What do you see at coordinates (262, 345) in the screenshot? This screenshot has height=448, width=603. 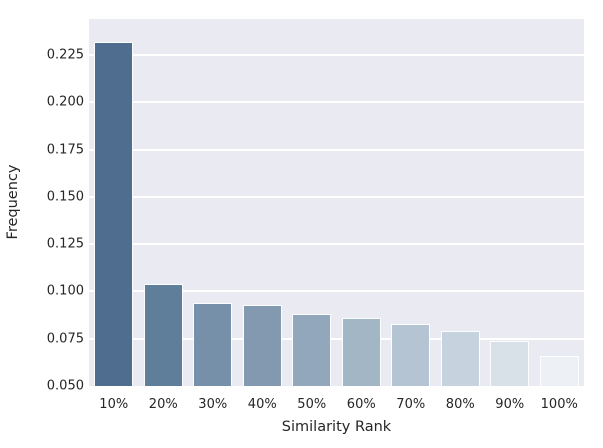 I see `bar-40%` at bounding box center [262, 345].